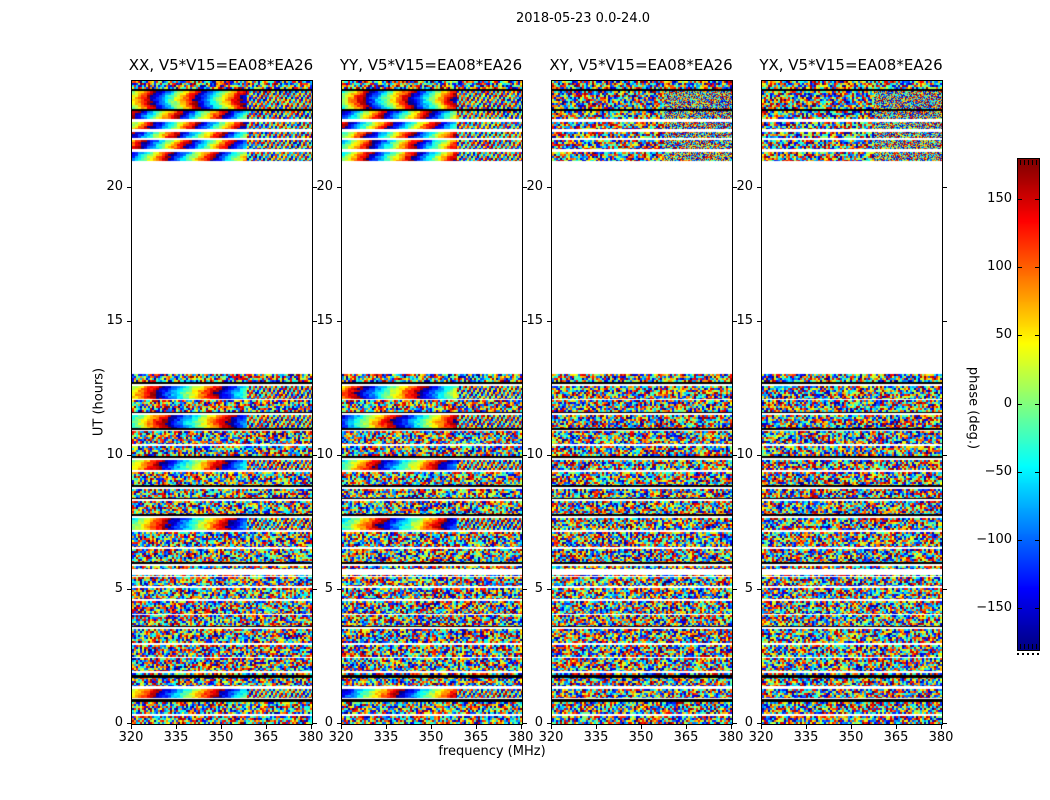  Describe the element at coordinates (99, 402) in the screenshot. I see `y-axis-label: UT (hours)` at that location.